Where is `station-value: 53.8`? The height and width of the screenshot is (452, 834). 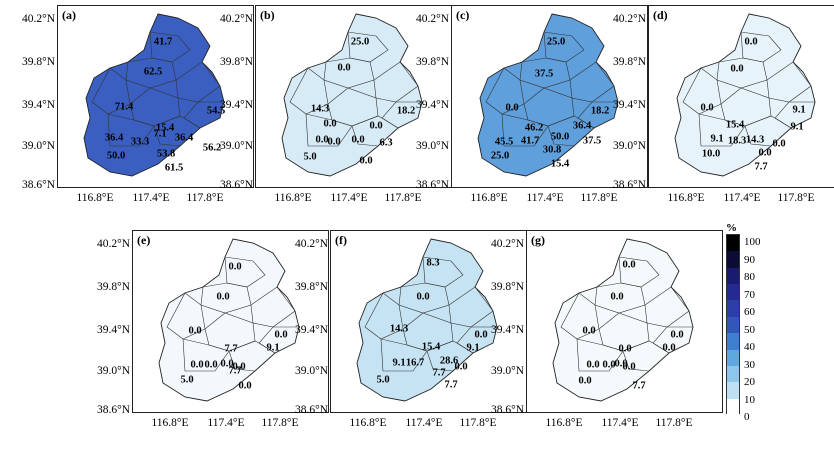
station-value: 53.8 is located at coordinates (166, 154).